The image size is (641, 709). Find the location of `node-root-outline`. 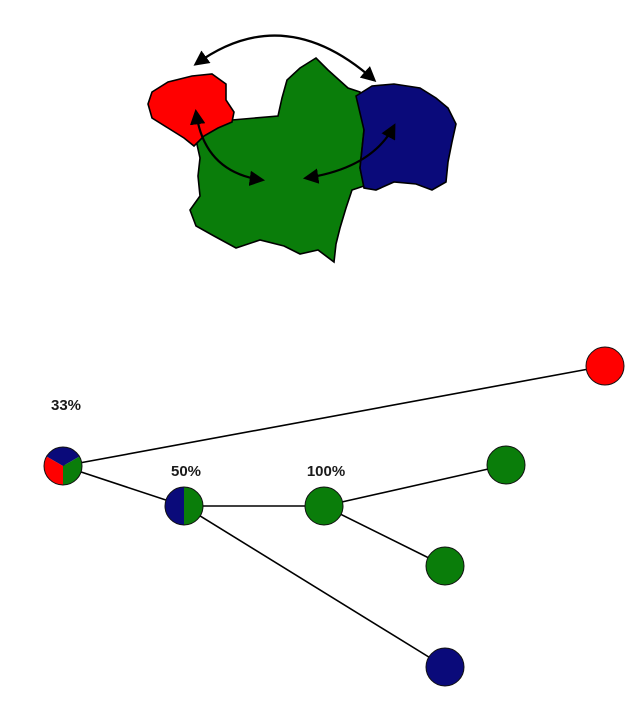

node-root-outline is located at coordinates (63, 466).